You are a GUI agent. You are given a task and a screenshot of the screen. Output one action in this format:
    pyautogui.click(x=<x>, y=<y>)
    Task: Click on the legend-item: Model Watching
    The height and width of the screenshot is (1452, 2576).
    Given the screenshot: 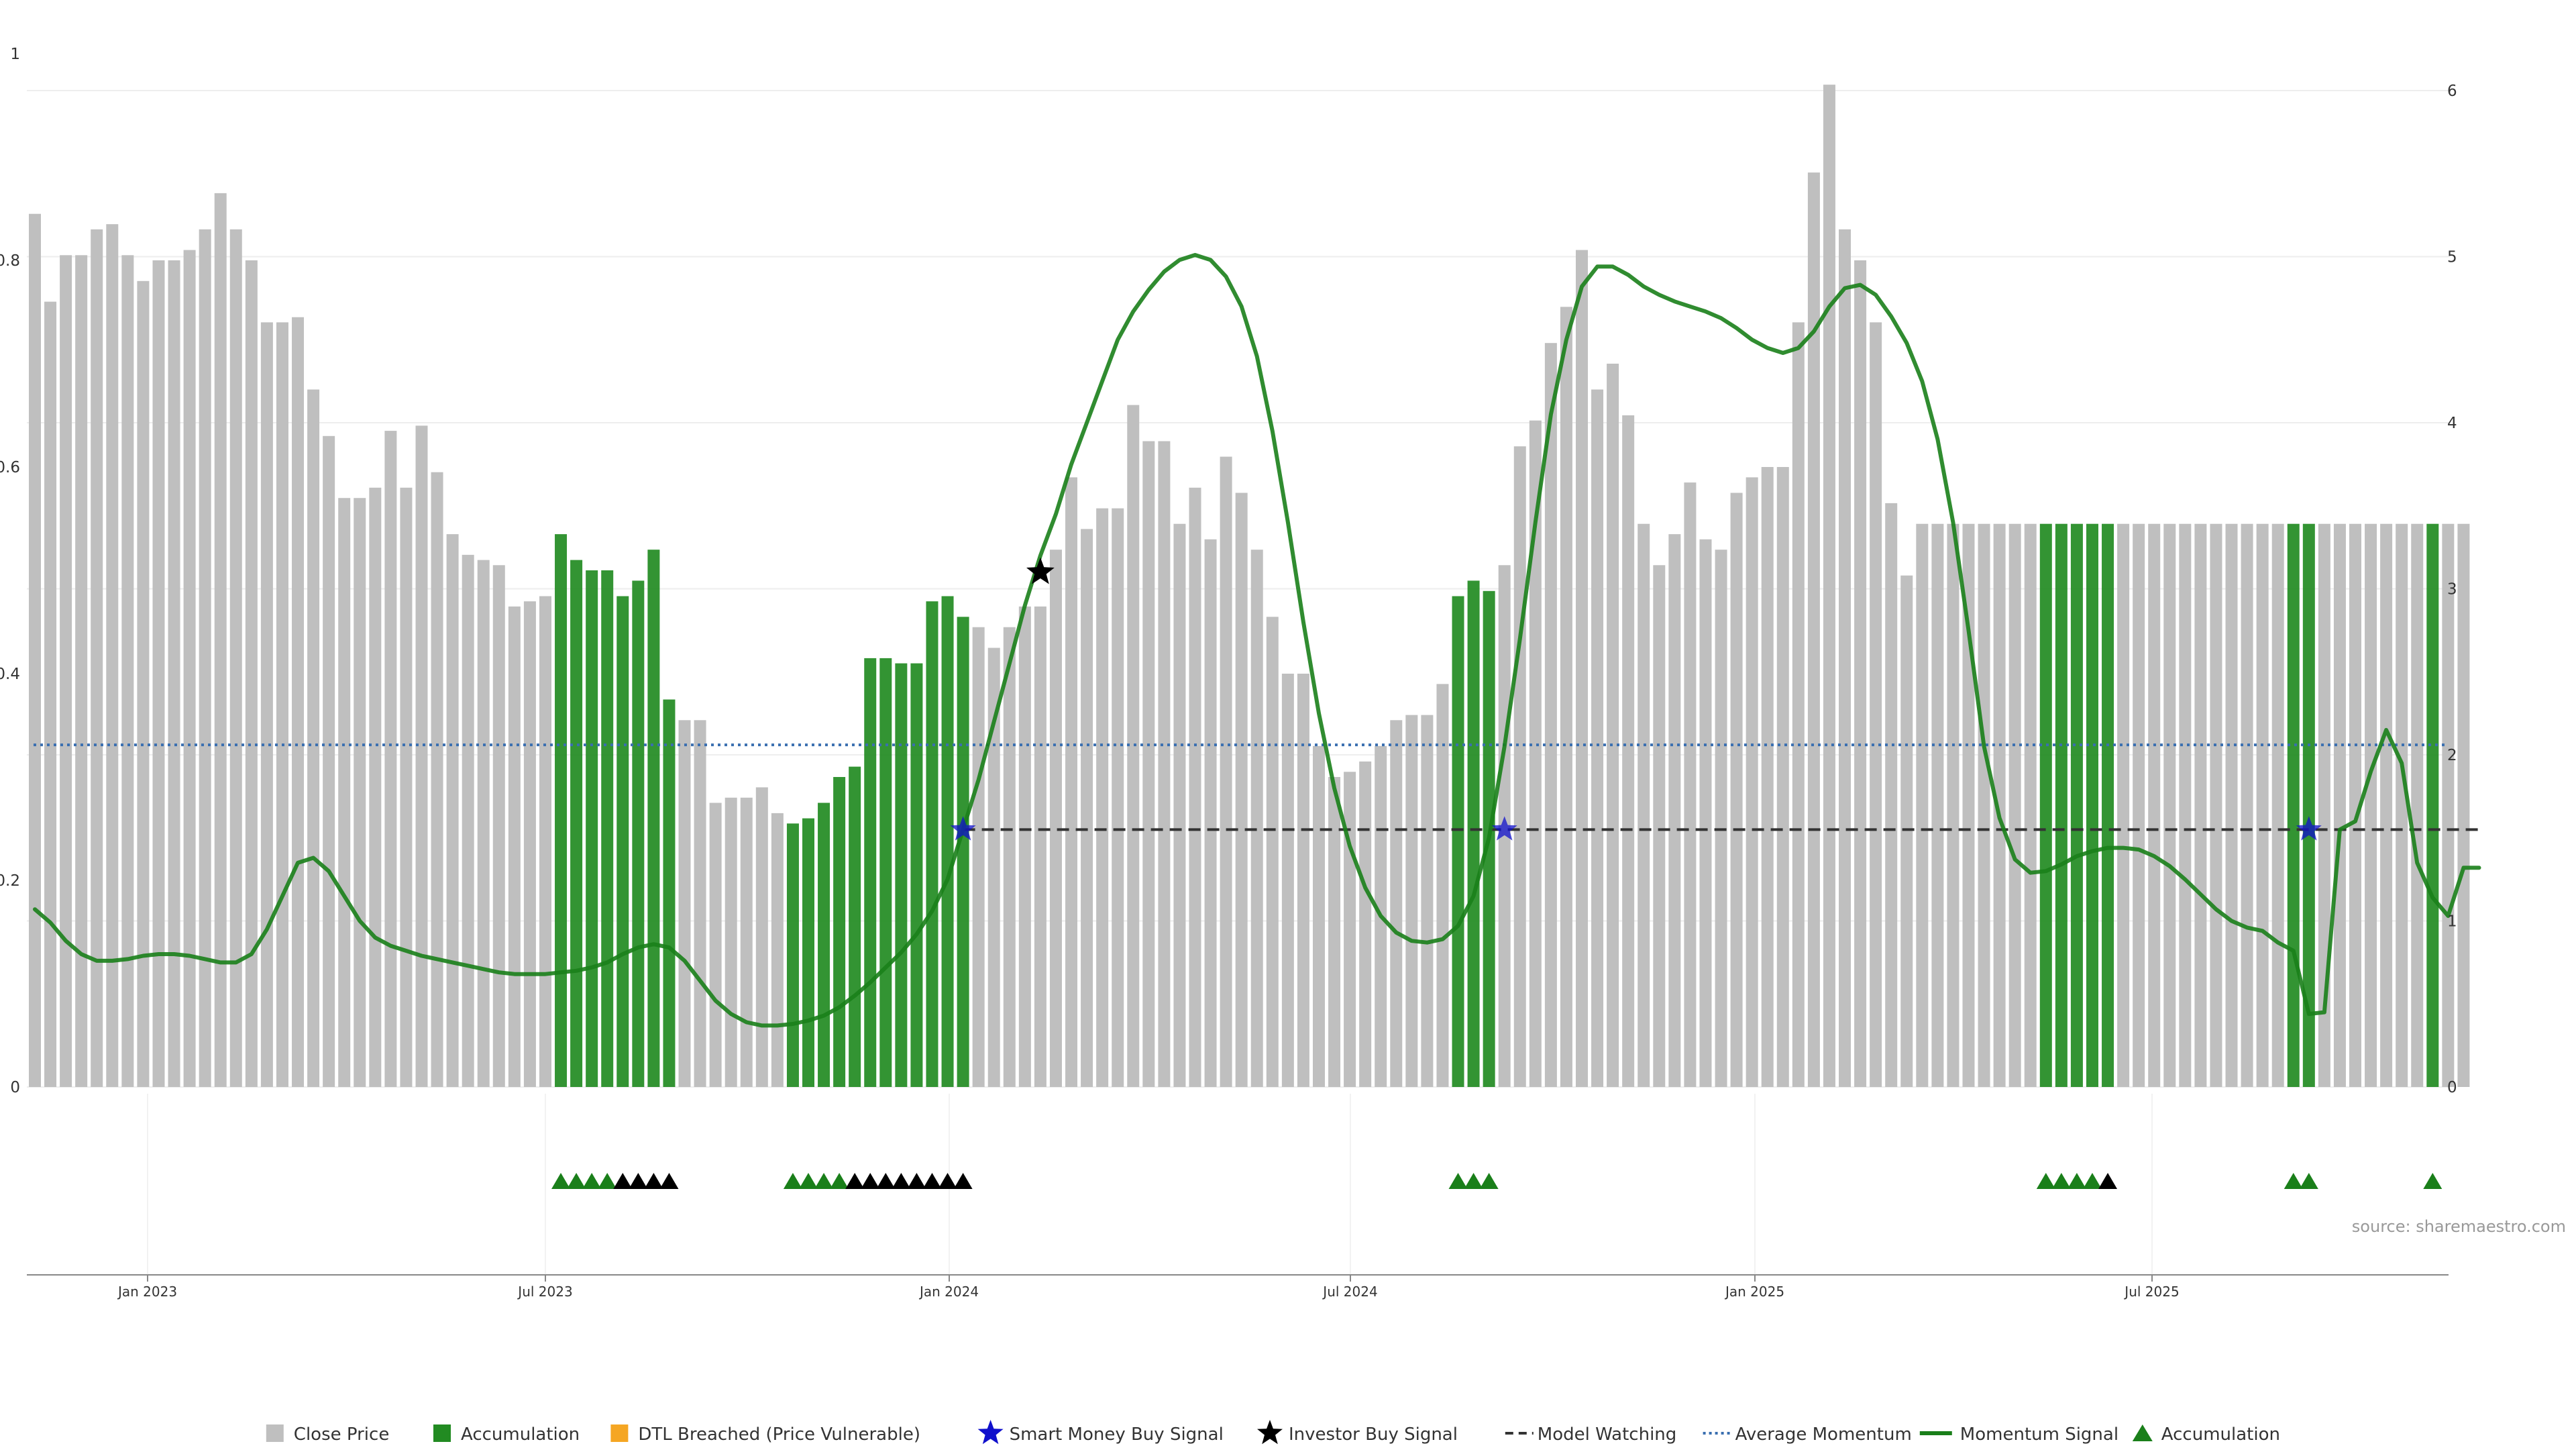 What is the action you would take?
    pyautogui.click(x=1590, y=1435)
    